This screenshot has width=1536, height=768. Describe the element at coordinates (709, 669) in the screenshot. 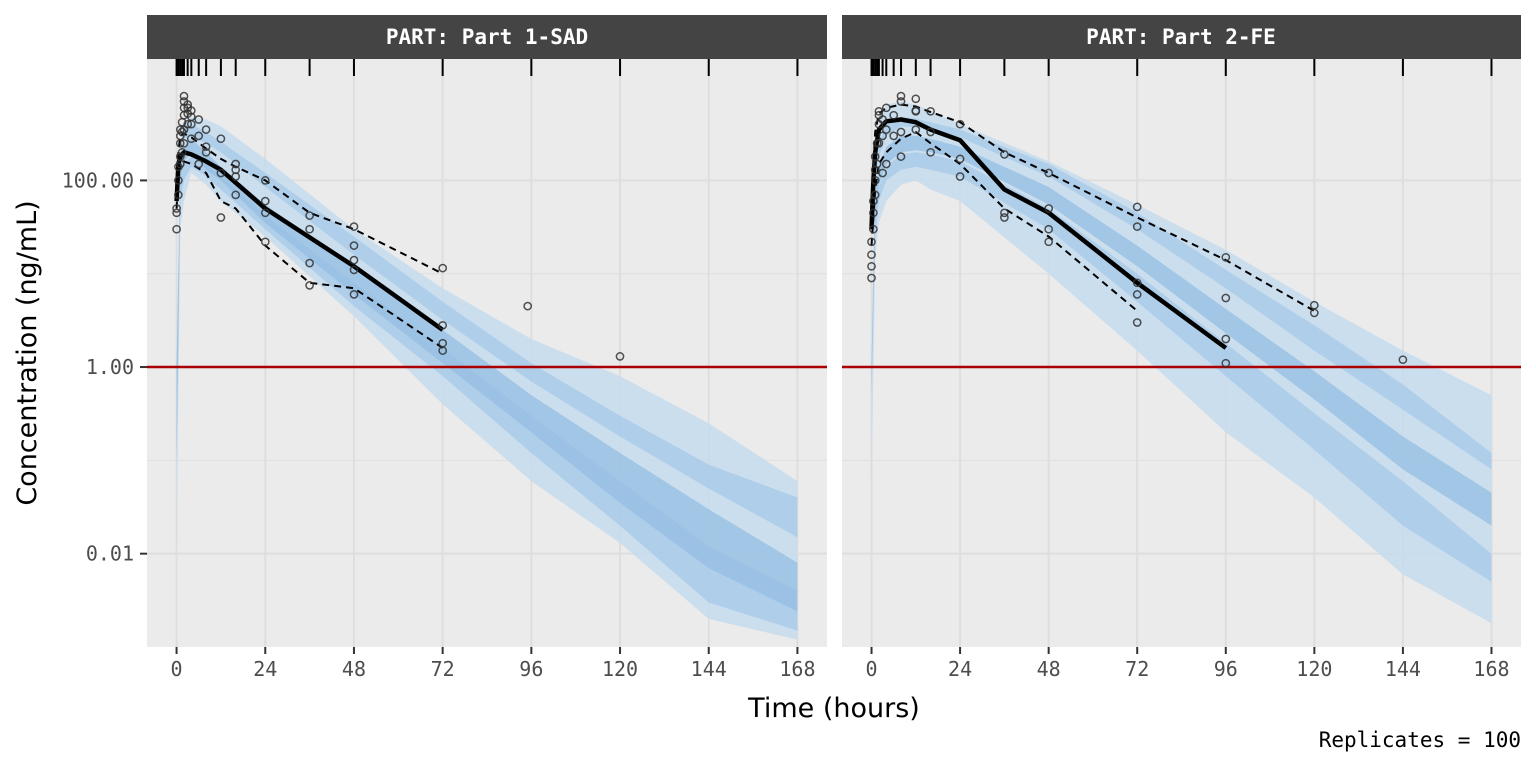

I see `x-tick-label: 144` at that location.